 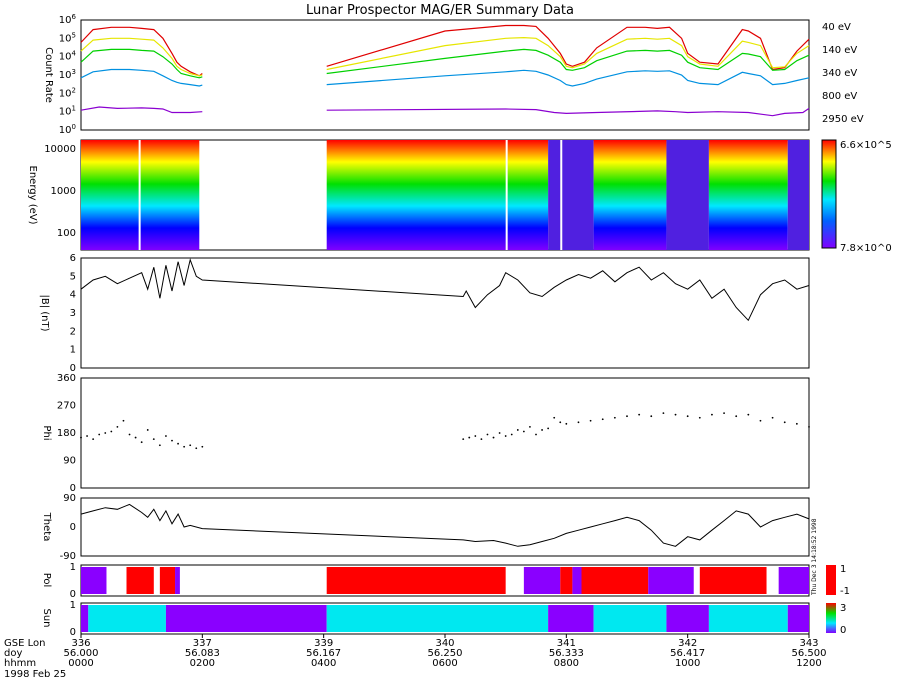 I want to click on legend-entry: 40 eV, so click(x=836, y=27).